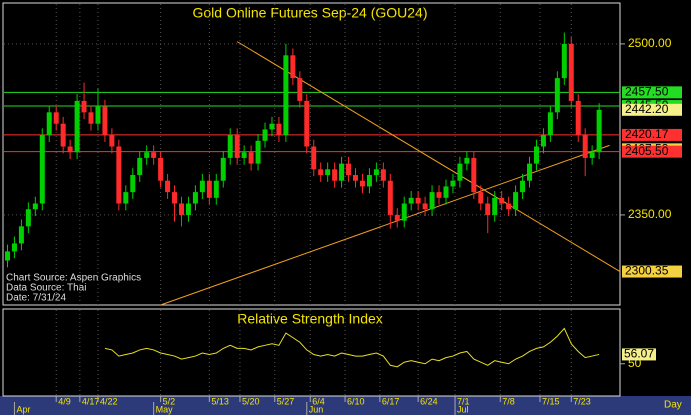 Image resolution: width=691 pixels, height=415 pixels. Describe the element at coordinates (36, 298) in the screenshot. I see `annotation: Date: 7/31/24` at that location.